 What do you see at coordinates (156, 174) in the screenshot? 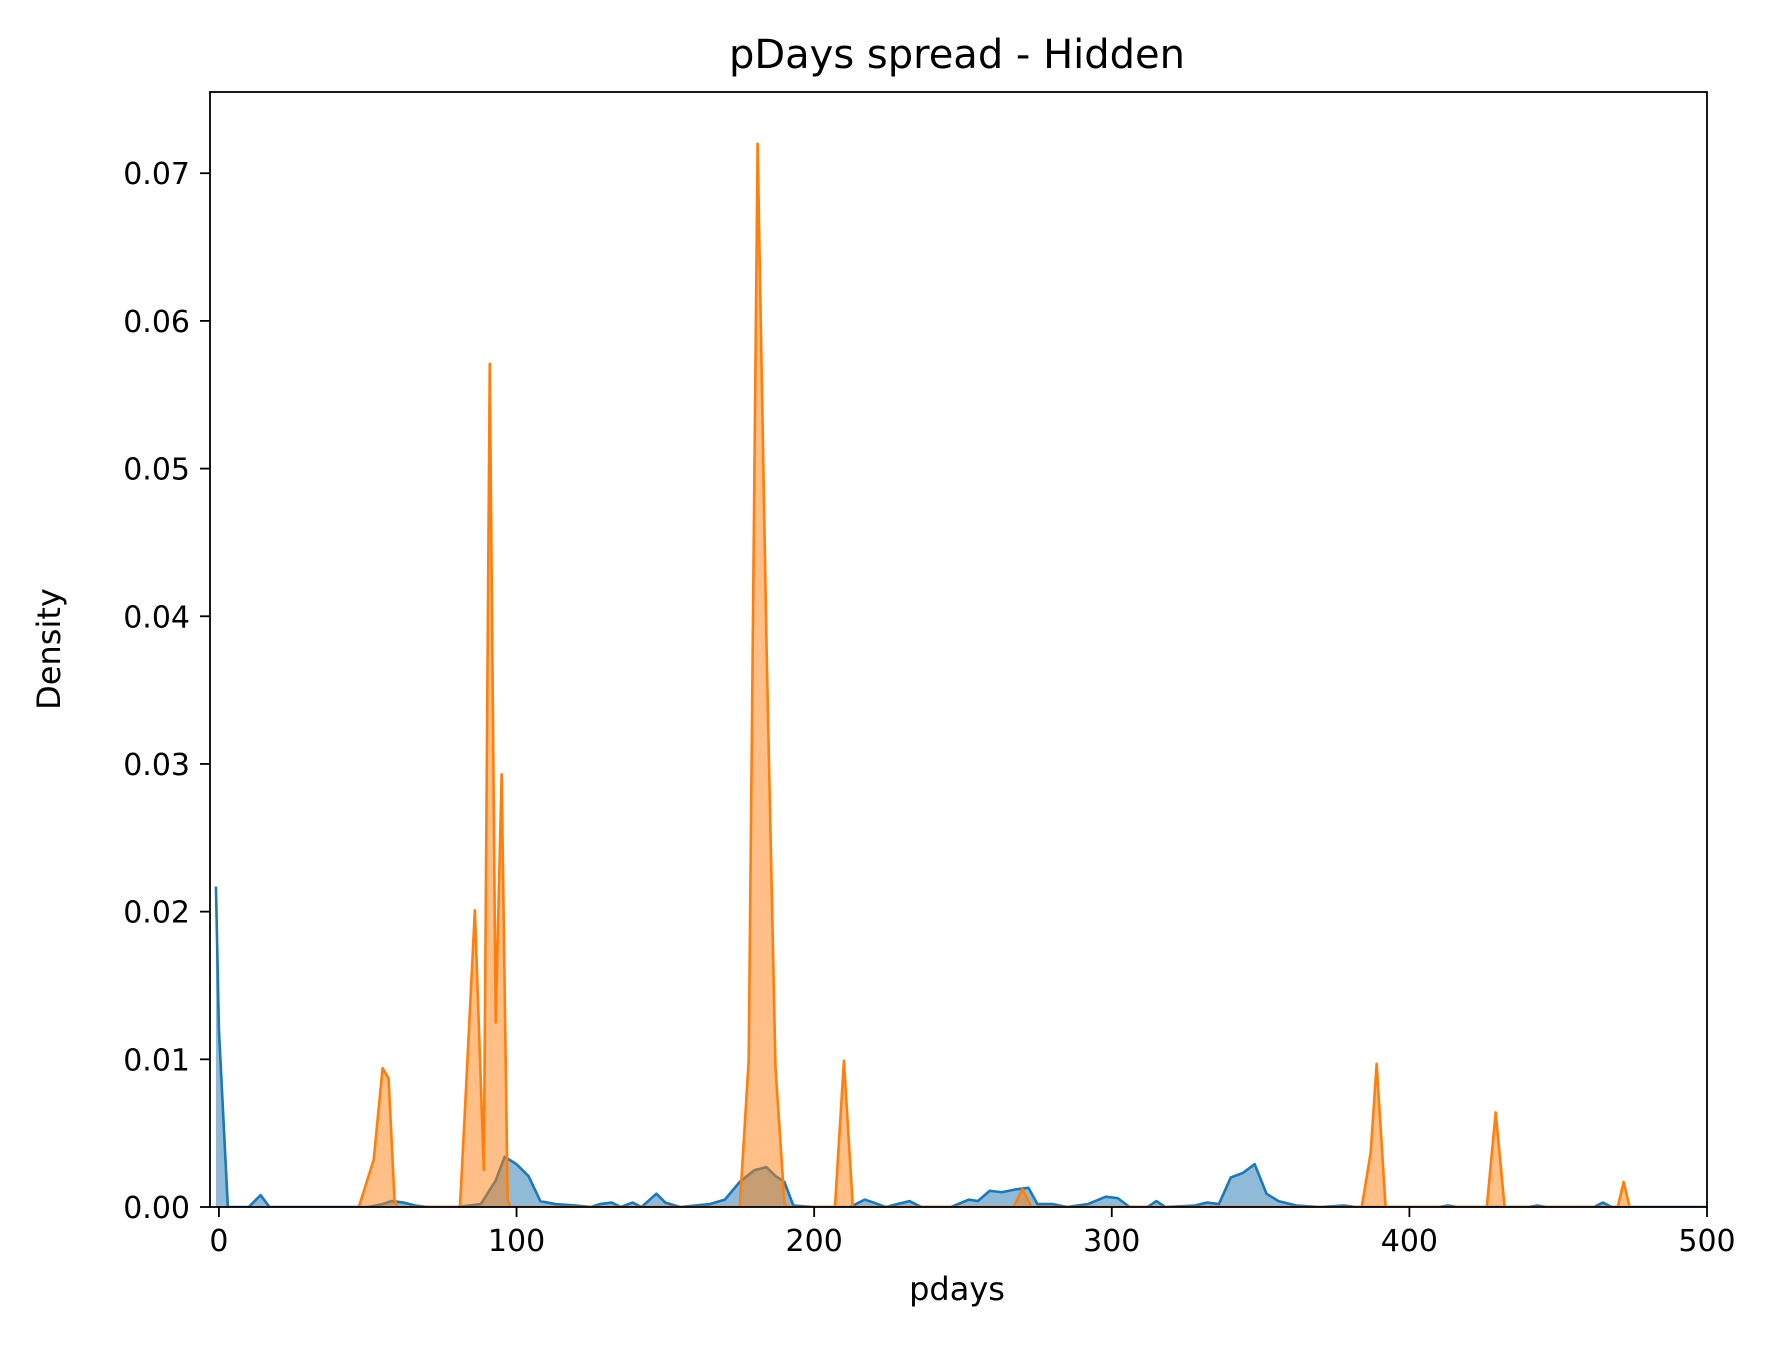
I see `y-tick-label: 0.07` at bounding box center [156, 174].